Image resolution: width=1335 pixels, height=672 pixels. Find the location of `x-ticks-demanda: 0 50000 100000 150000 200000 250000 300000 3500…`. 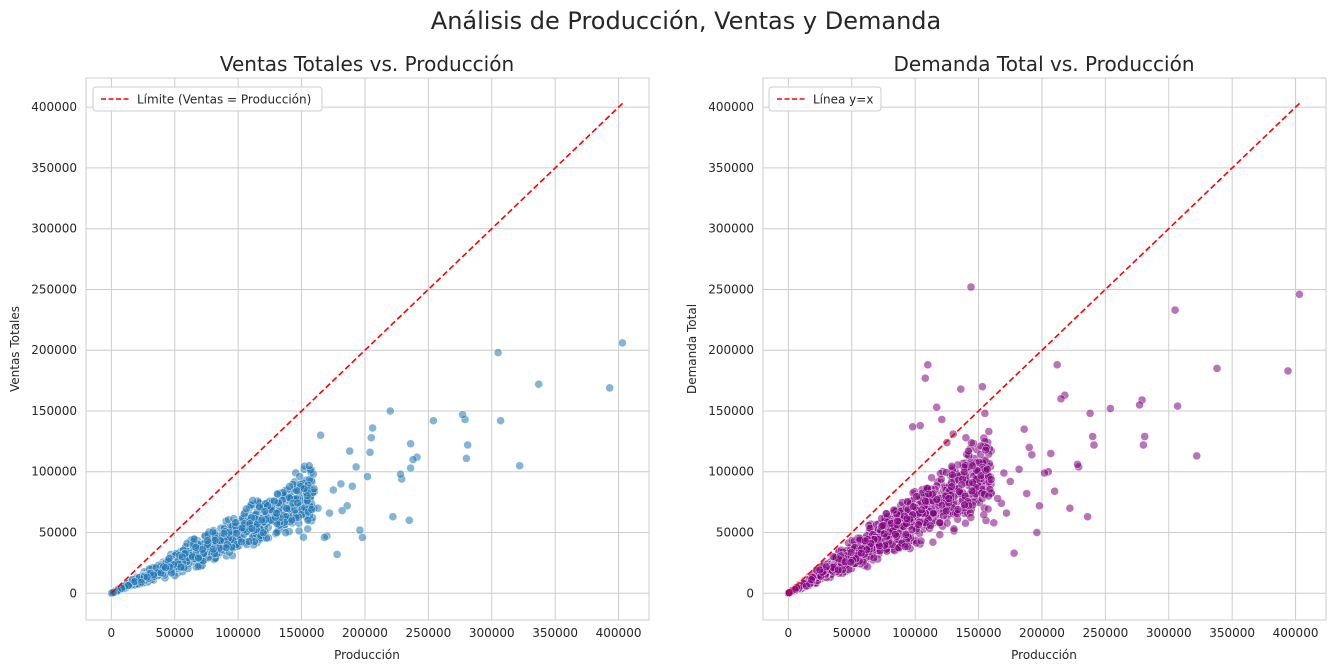

x-ticks-demanda: 0 50000 100000 150000 200000 250000 300000 3500… is located at coordinates (1052, 633).